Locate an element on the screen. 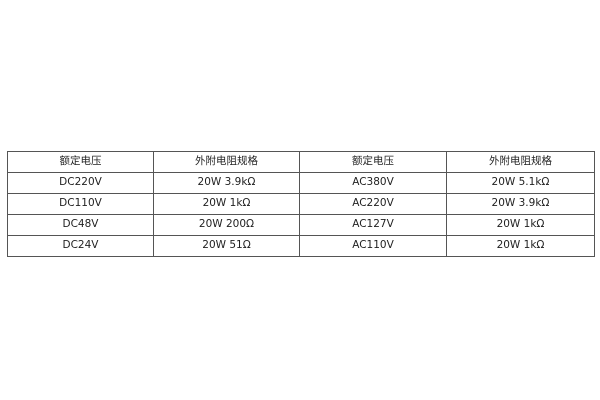 The width and height of the screenshot is (600, 400). table-cell: DC220V is located at coordinates (80, 183).